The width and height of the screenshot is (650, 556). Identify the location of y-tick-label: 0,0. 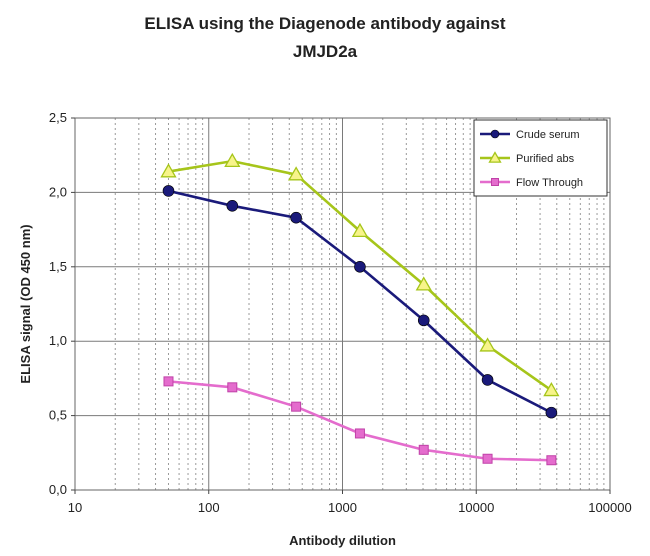
(58, 489).